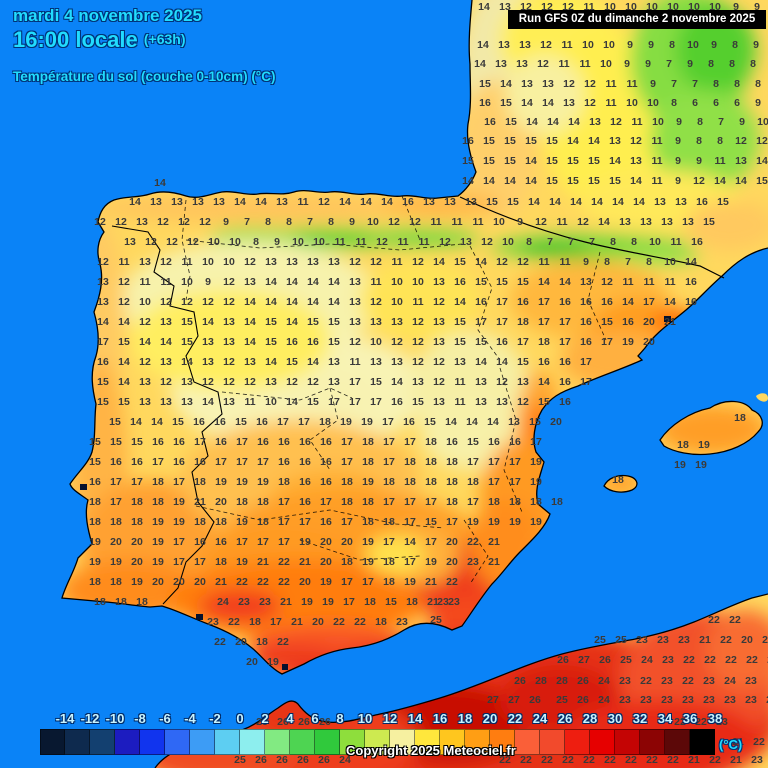  What do you see at coordinates (514, 700) in the screenshot?
I see `temp-value: 27` at bounding box center [514, 700].